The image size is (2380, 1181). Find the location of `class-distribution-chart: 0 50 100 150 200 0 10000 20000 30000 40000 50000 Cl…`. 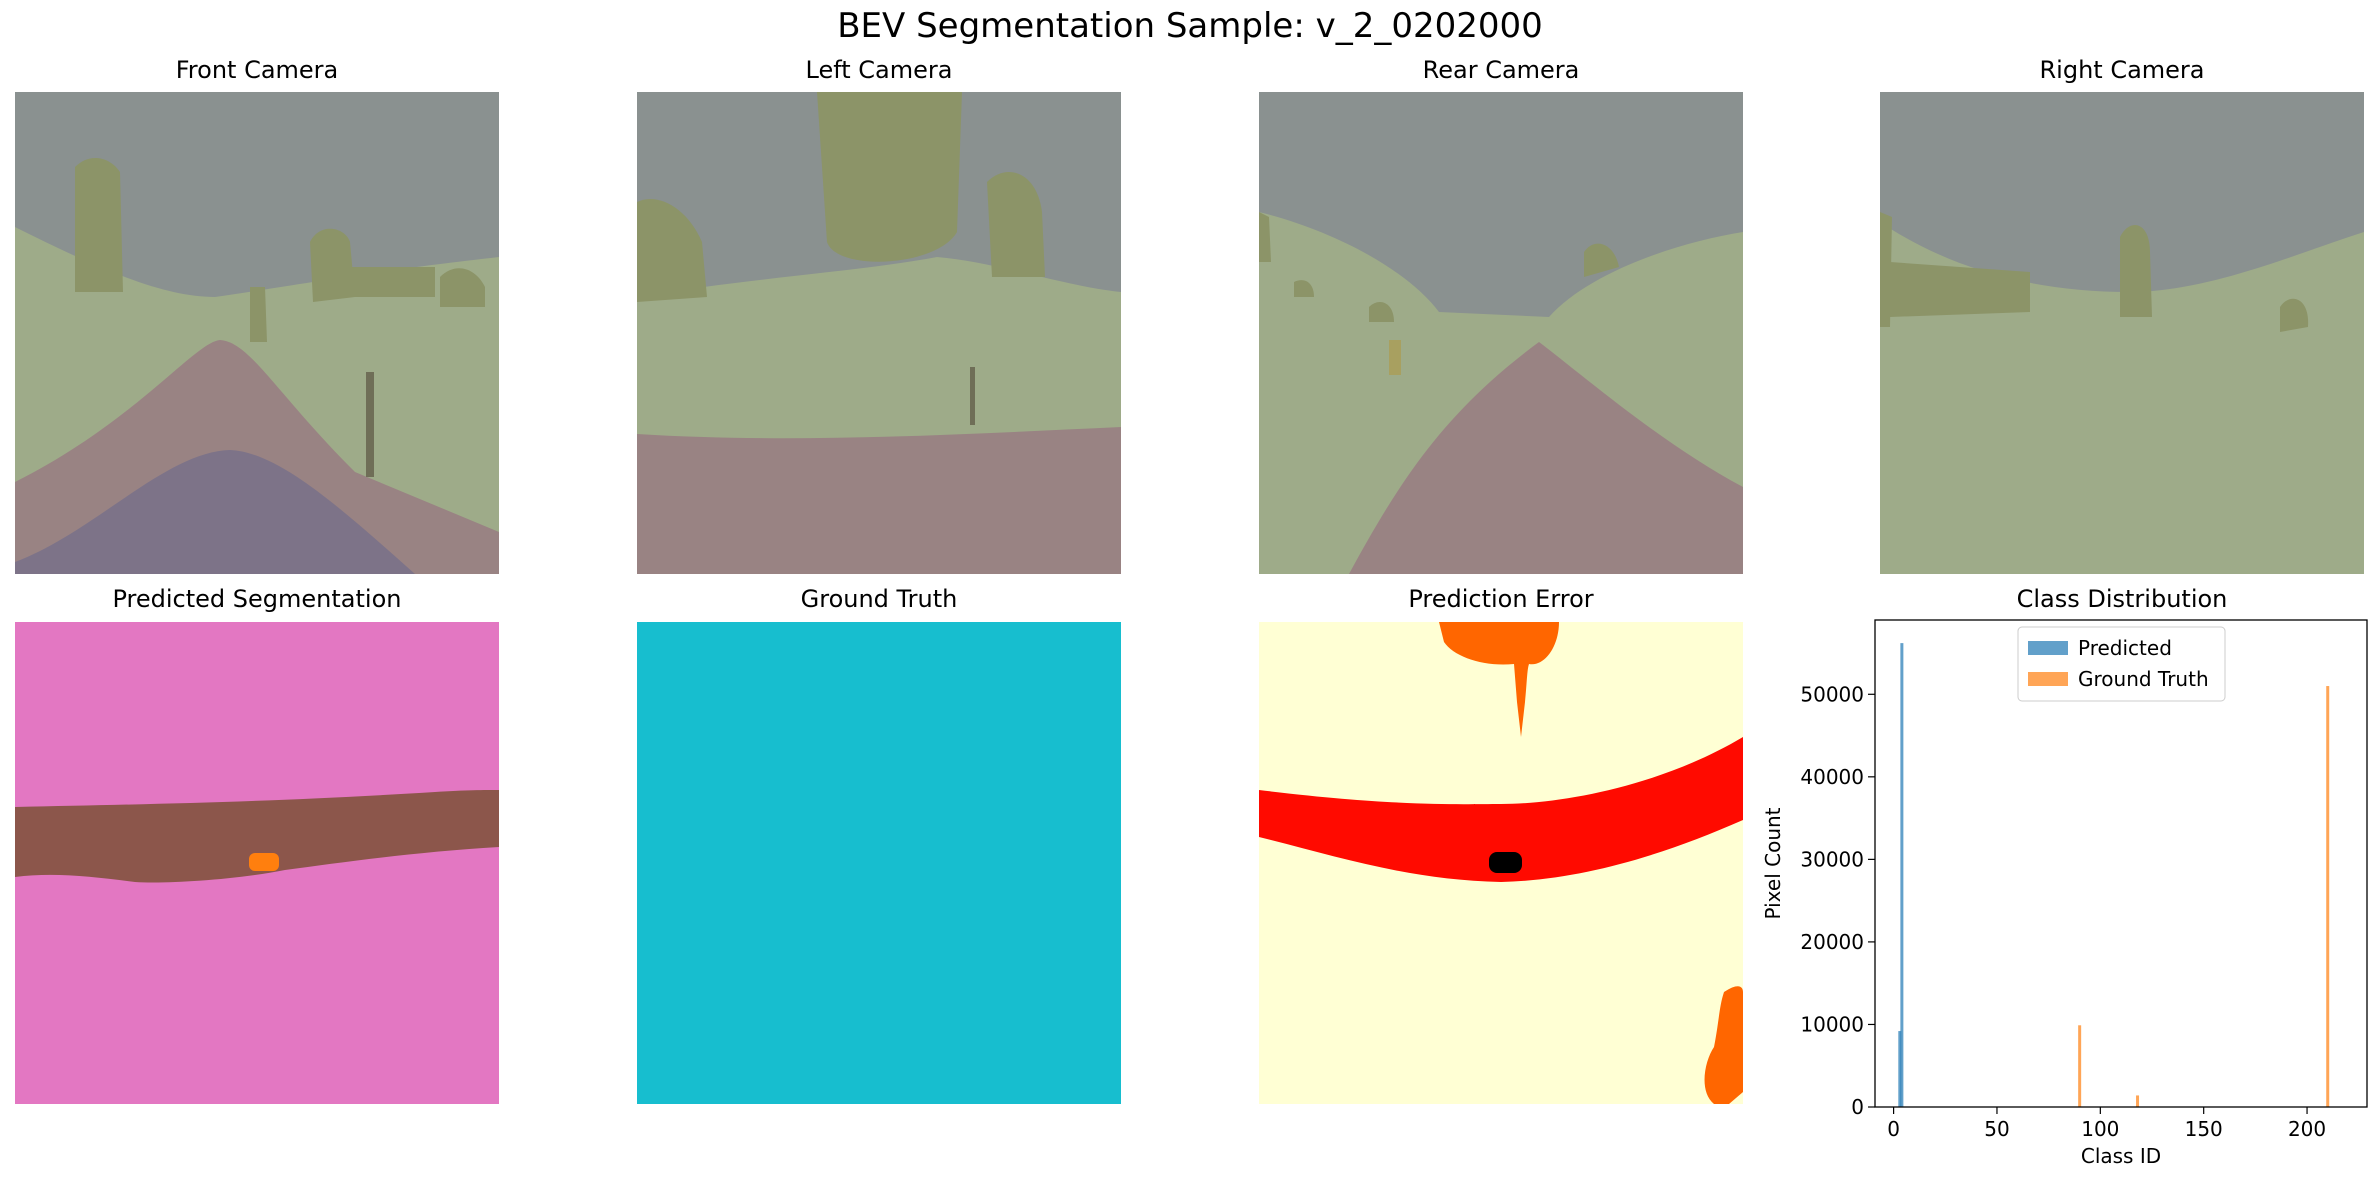

class-distribution-chart: 0 50 100 150 200 0 10000 20000 30000 40000 50000 Cl… is located at coordinates (2064, 893).